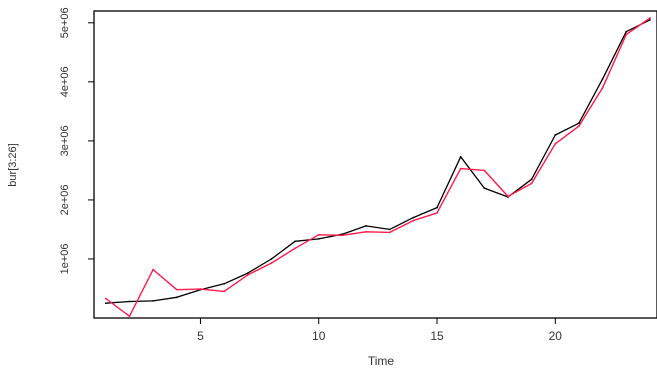 This screenshot has width=657, height=369. What do you see at coordinates (65, 140) in the screenshot?
I see `y-tick-label: 3e+06` at bounding box center [65, 140].